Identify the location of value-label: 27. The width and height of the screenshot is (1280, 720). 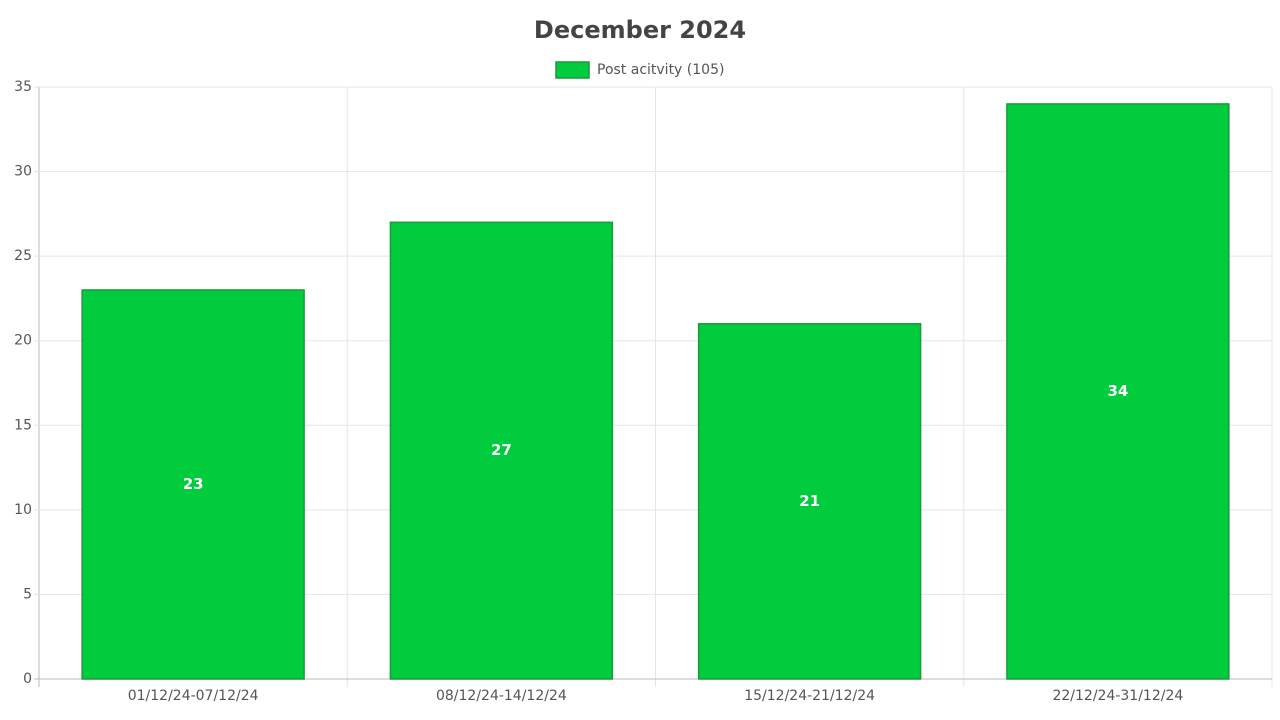
(501, 450).